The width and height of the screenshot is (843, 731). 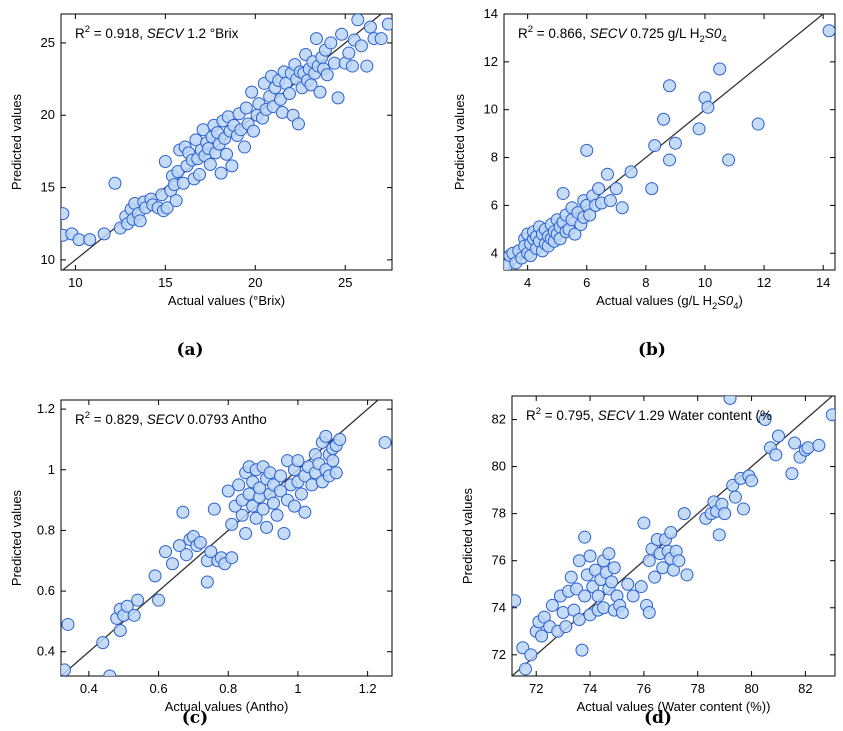 I want to click on x-tick-label: 78, so click(x=697, y=688).